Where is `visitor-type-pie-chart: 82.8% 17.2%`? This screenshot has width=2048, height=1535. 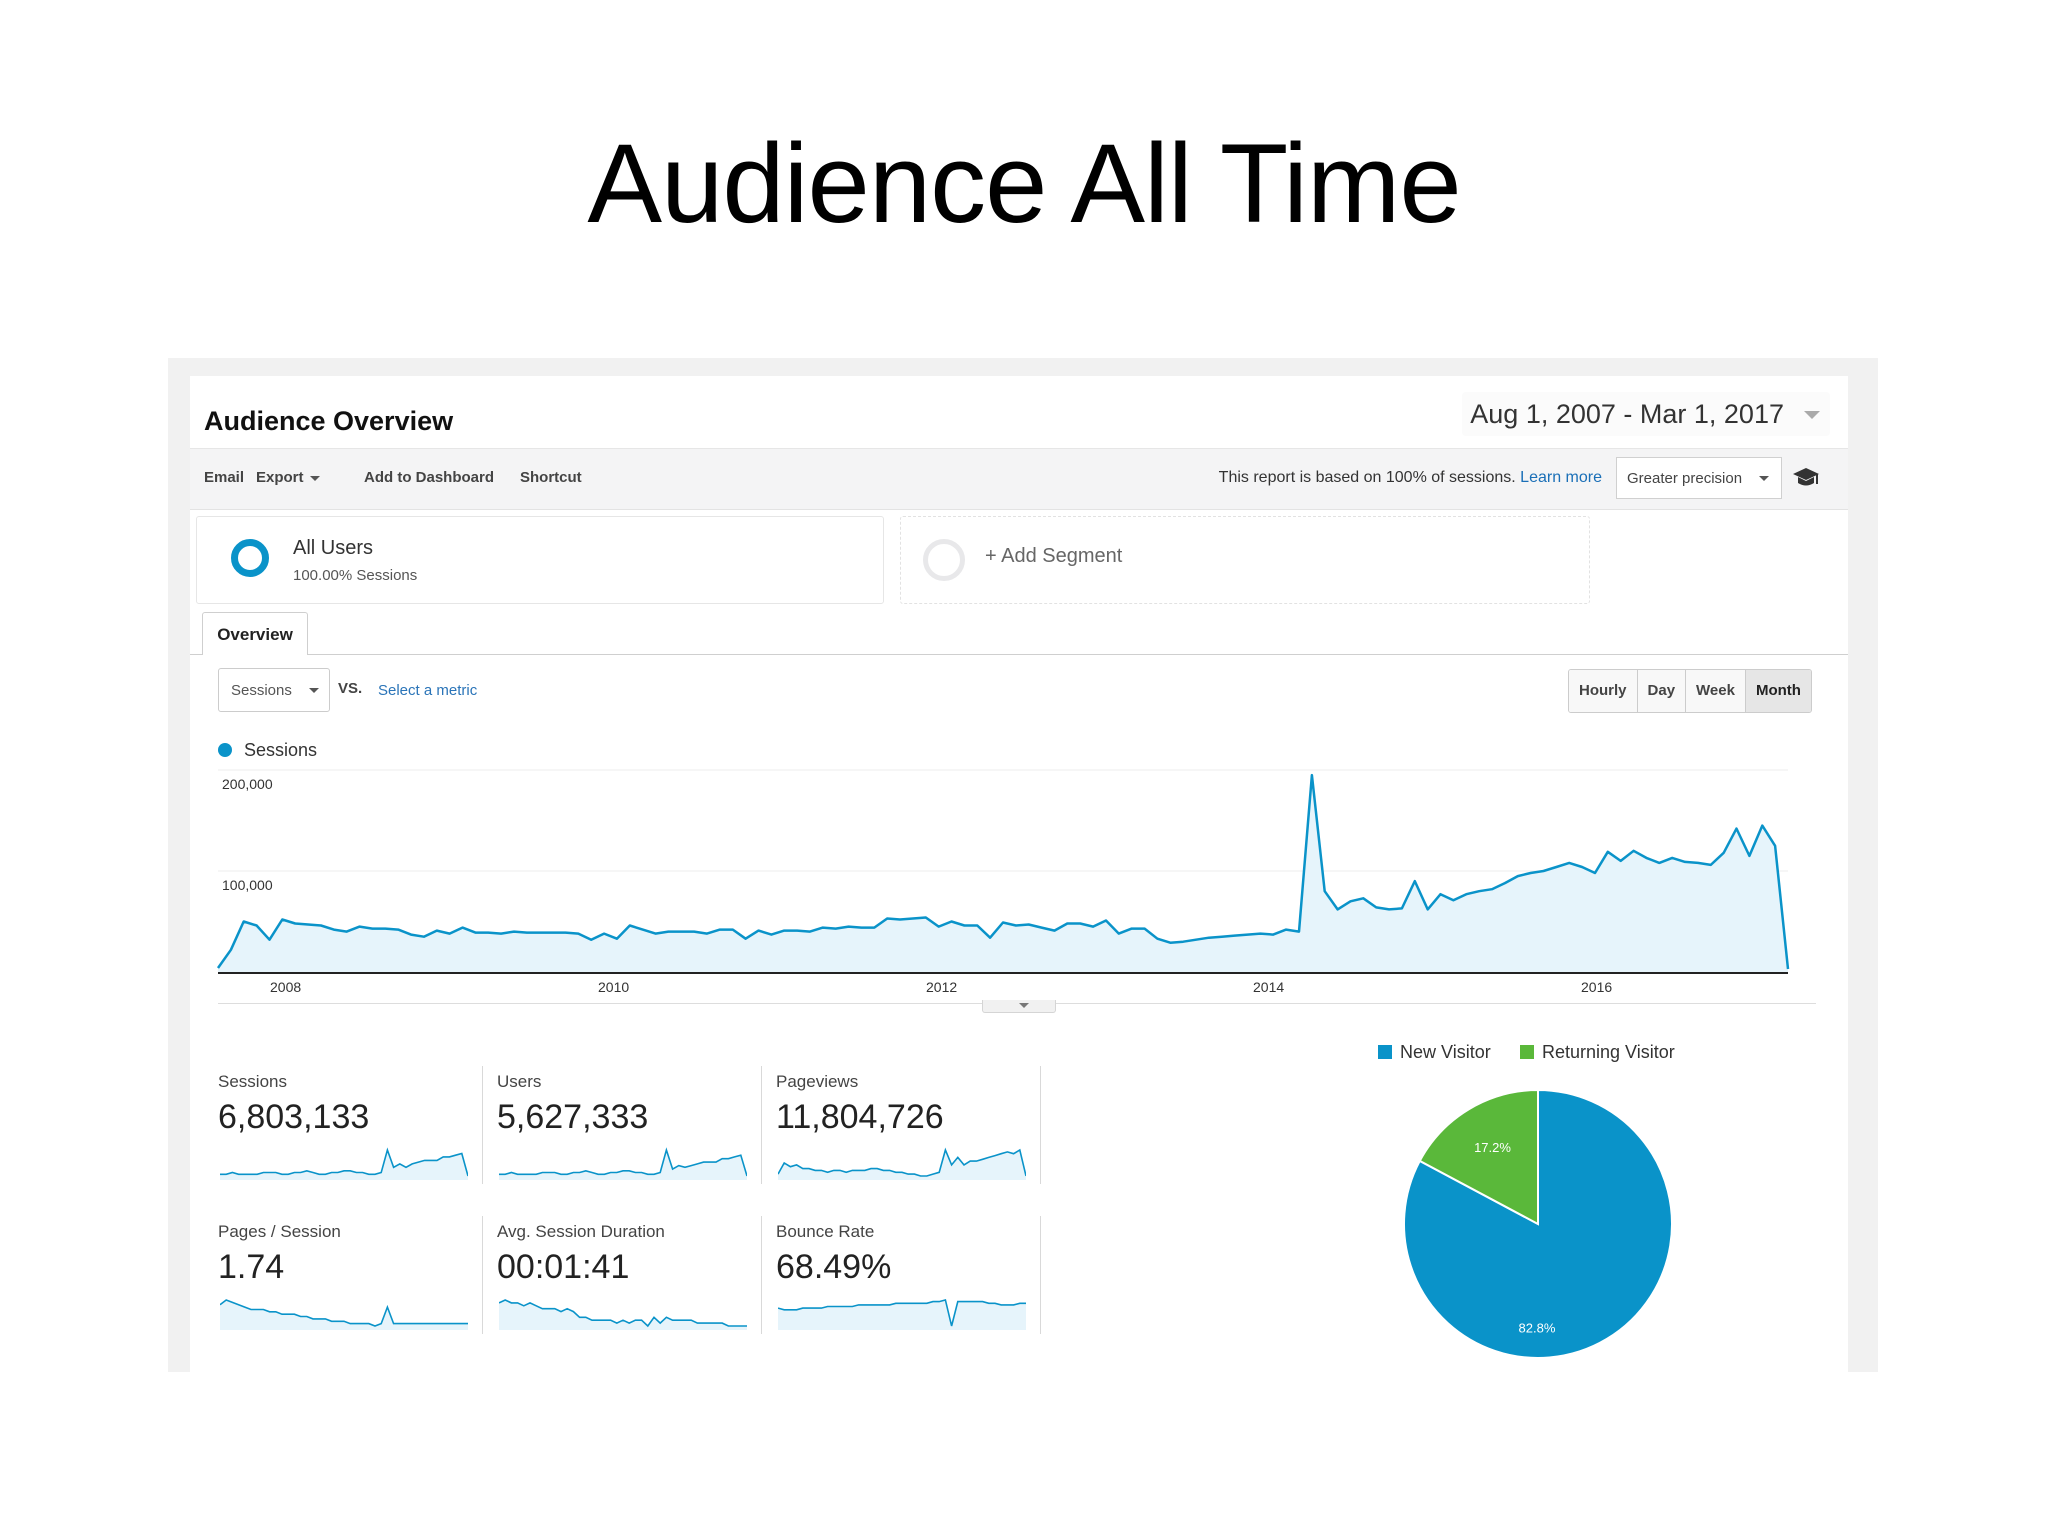 visitor-type-pie-chart: 82.8% 17.2% is located at coordinates (1538, 1224).